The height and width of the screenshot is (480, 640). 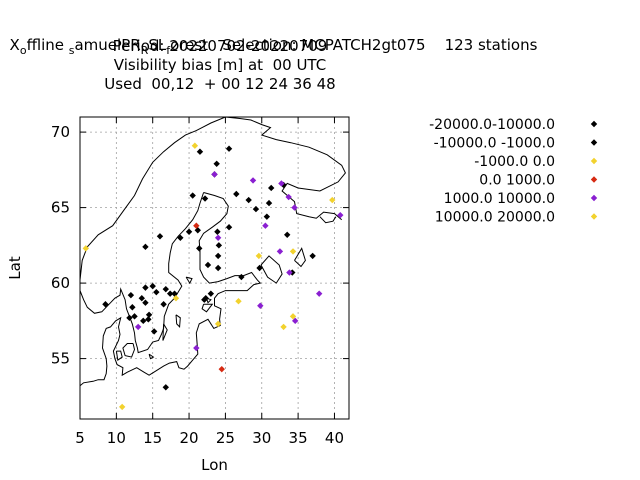 What do you see at coordinates (60, 359) in the screenshot?
I see `y-tick-label: 55` at bounding box center [60, 359].